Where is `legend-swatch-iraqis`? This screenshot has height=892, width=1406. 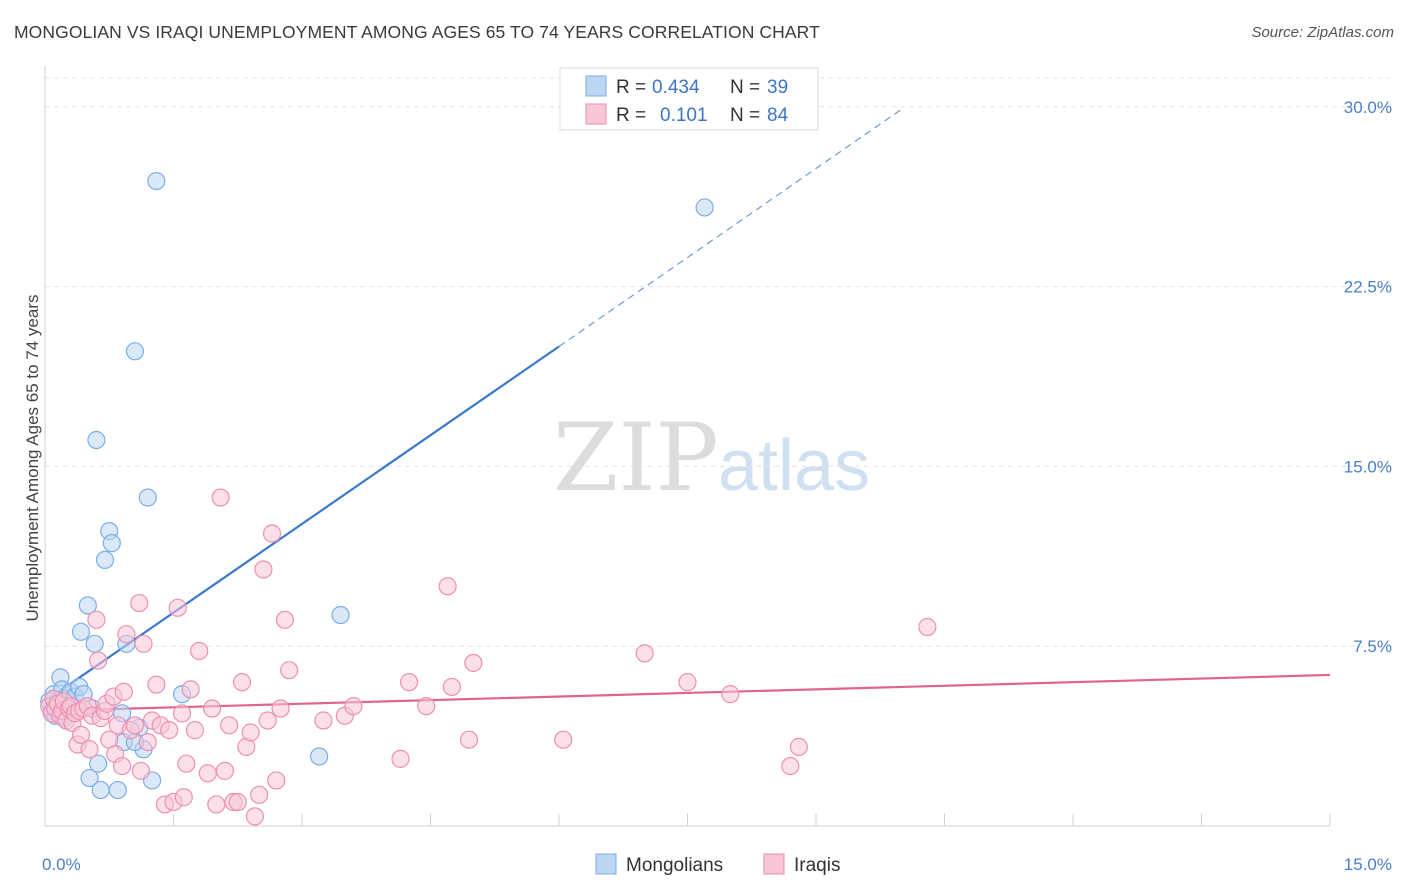
legend-swatch-iraqis is located at coordinates (596, 114).